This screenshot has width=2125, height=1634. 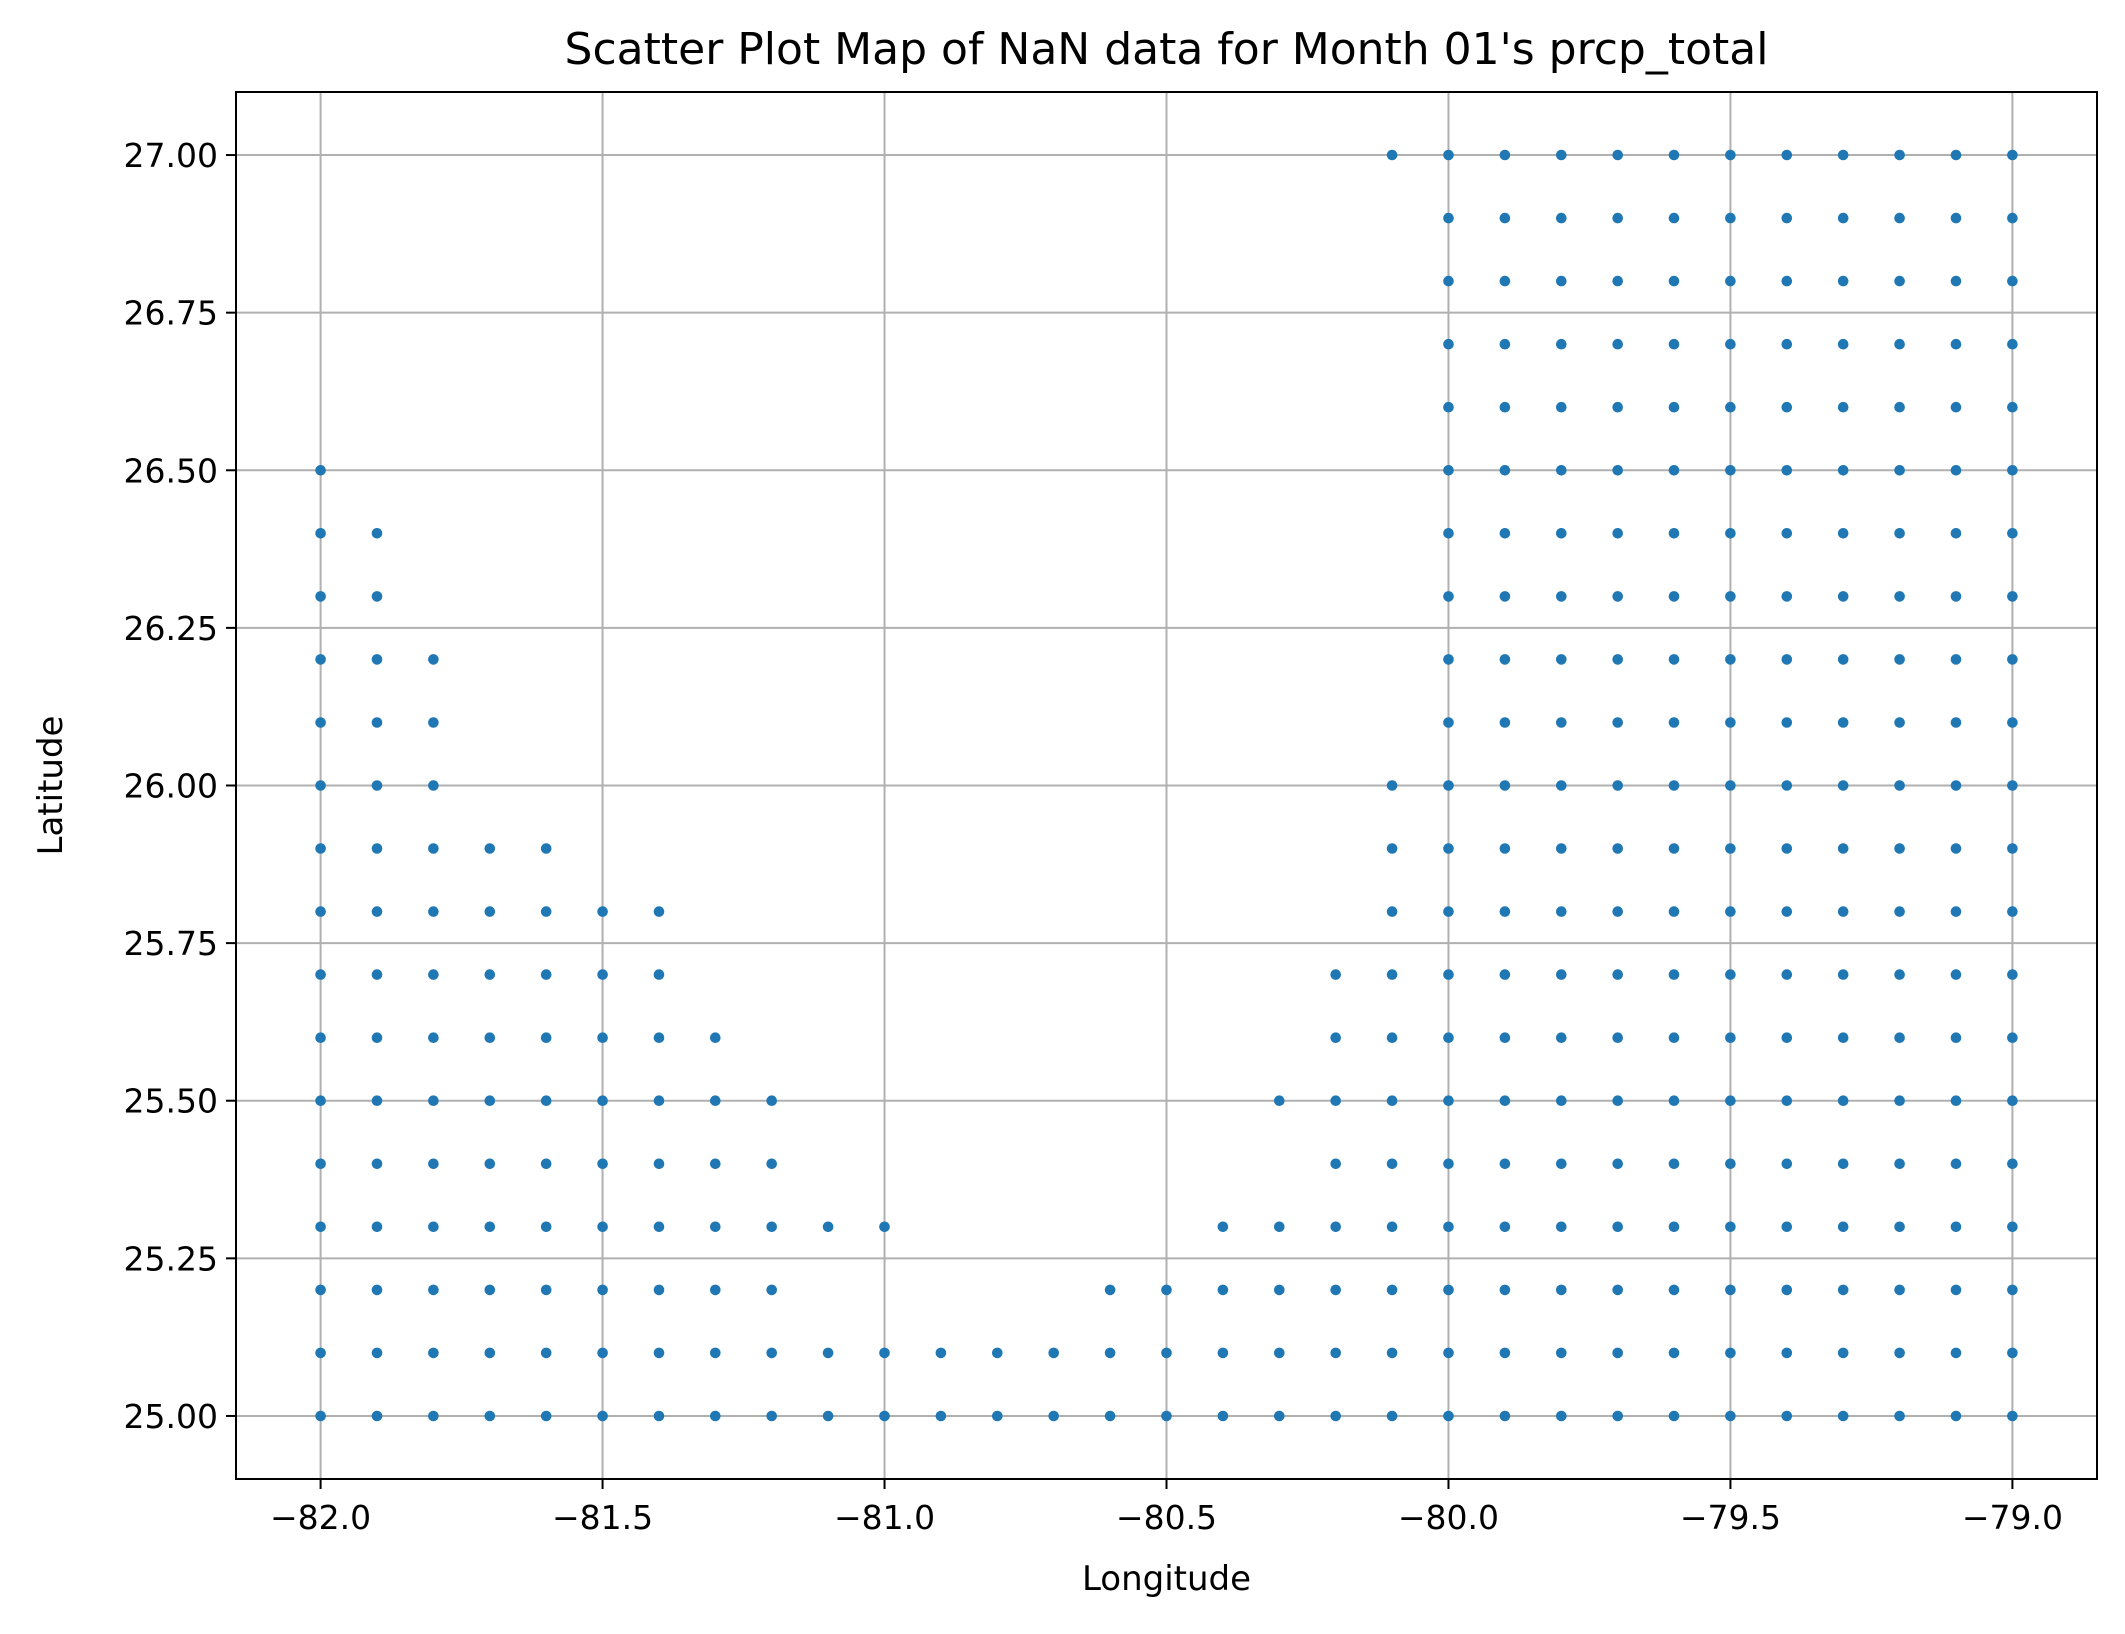 I want to click on x-tick-label: −79.0, so click(x=2012, y=1517).